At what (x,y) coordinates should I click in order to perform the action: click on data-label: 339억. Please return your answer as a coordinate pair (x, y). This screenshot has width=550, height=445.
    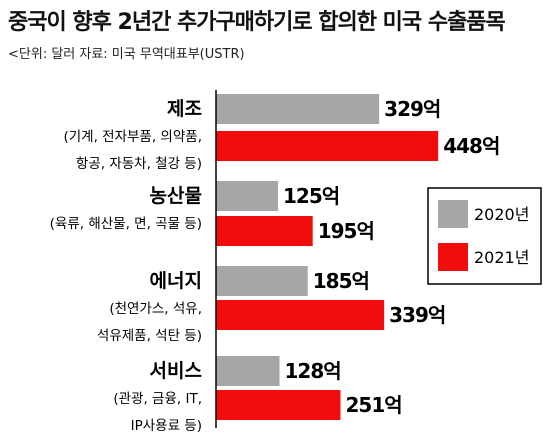
    Looking at the image, I should click on (417, 315).